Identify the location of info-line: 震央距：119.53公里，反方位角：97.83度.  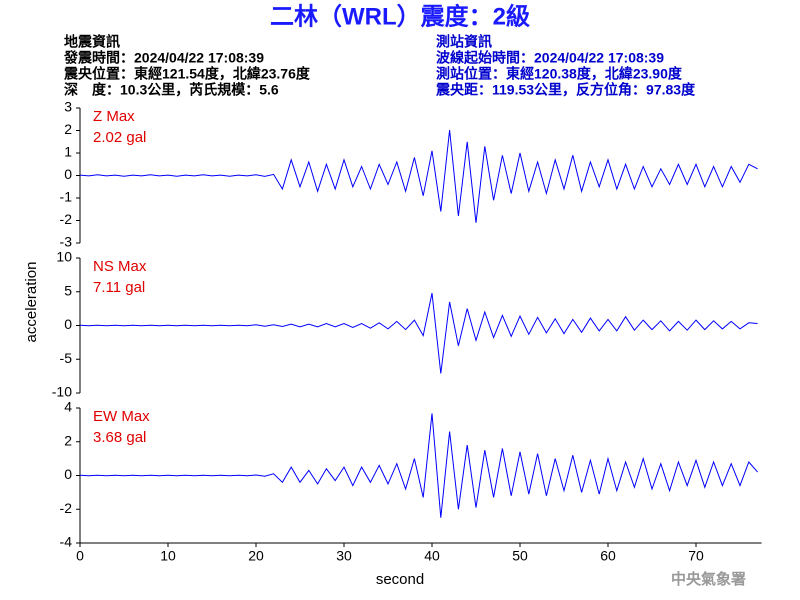
(565, 90).